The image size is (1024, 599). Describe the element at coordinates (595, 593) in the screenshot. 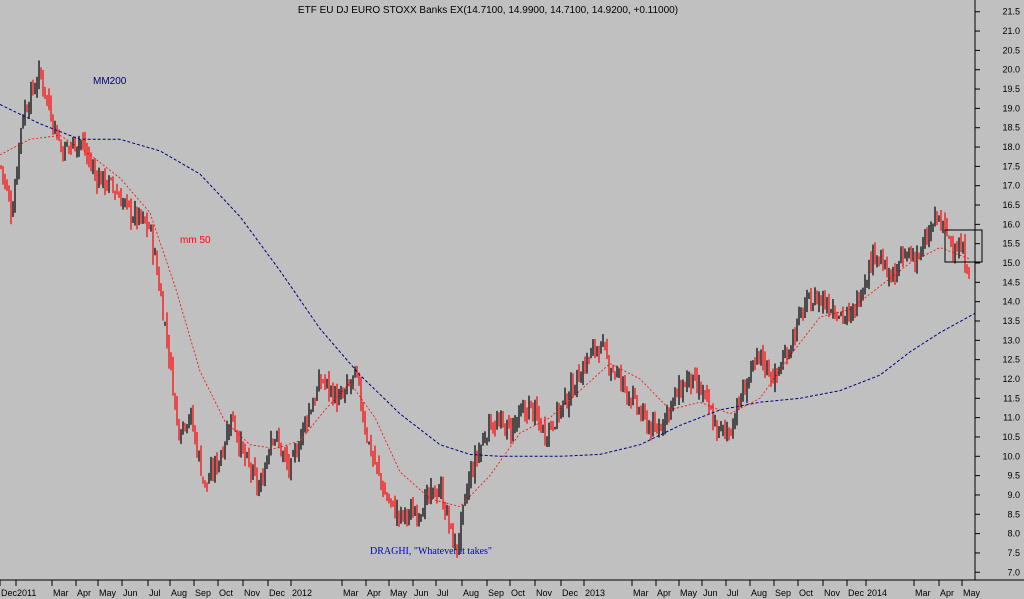

I see `x-tick-label: 2013` at that location.